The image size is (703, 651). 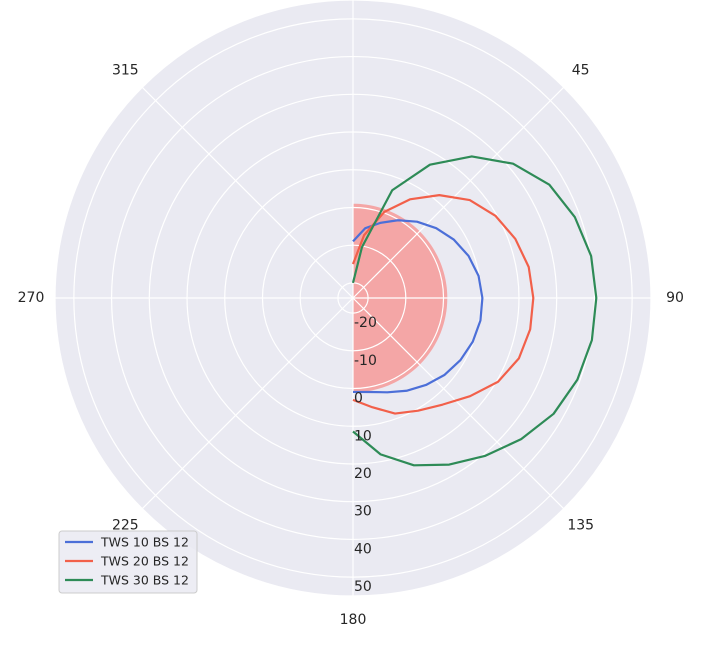 I want to click on angle-tick-label: 135, so click(x=580, y=526).